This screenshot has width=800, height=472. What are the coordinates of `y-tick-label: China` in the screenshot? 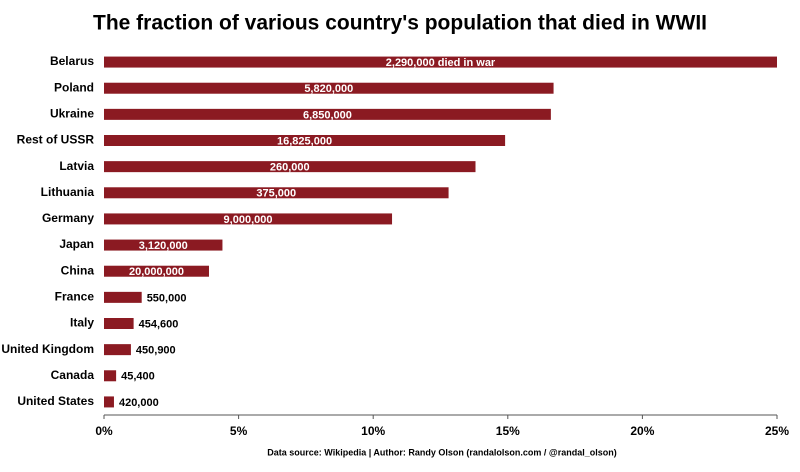 It's located at (78, 270).